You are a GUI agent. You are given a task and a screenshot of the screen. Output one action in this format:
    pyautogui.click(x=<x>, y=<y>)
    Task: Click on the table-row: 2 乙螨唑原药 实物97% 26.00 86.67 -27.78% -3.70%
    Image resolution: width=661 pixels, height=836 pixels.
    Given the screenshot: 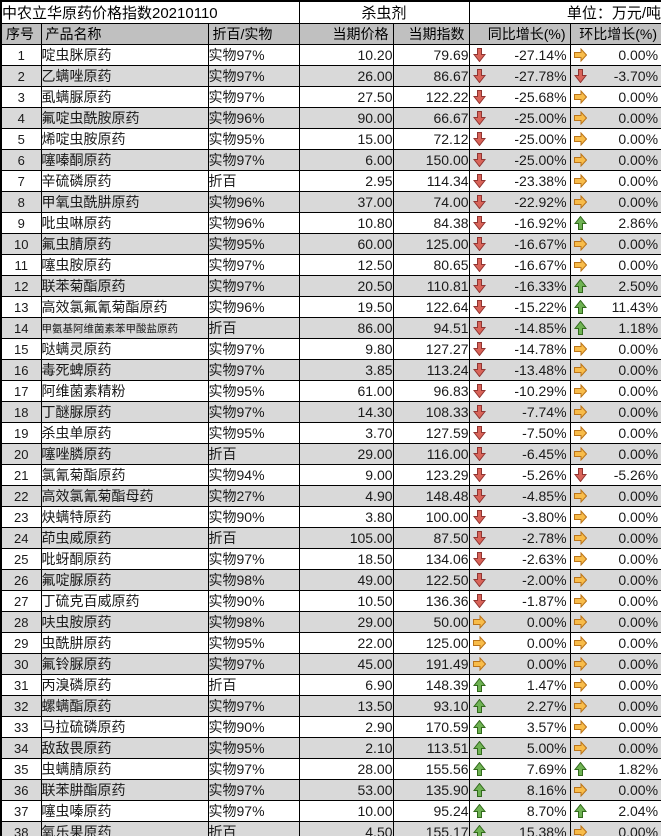 What is the action you would take?
    pyautogui.click(x=330, y=76)
    